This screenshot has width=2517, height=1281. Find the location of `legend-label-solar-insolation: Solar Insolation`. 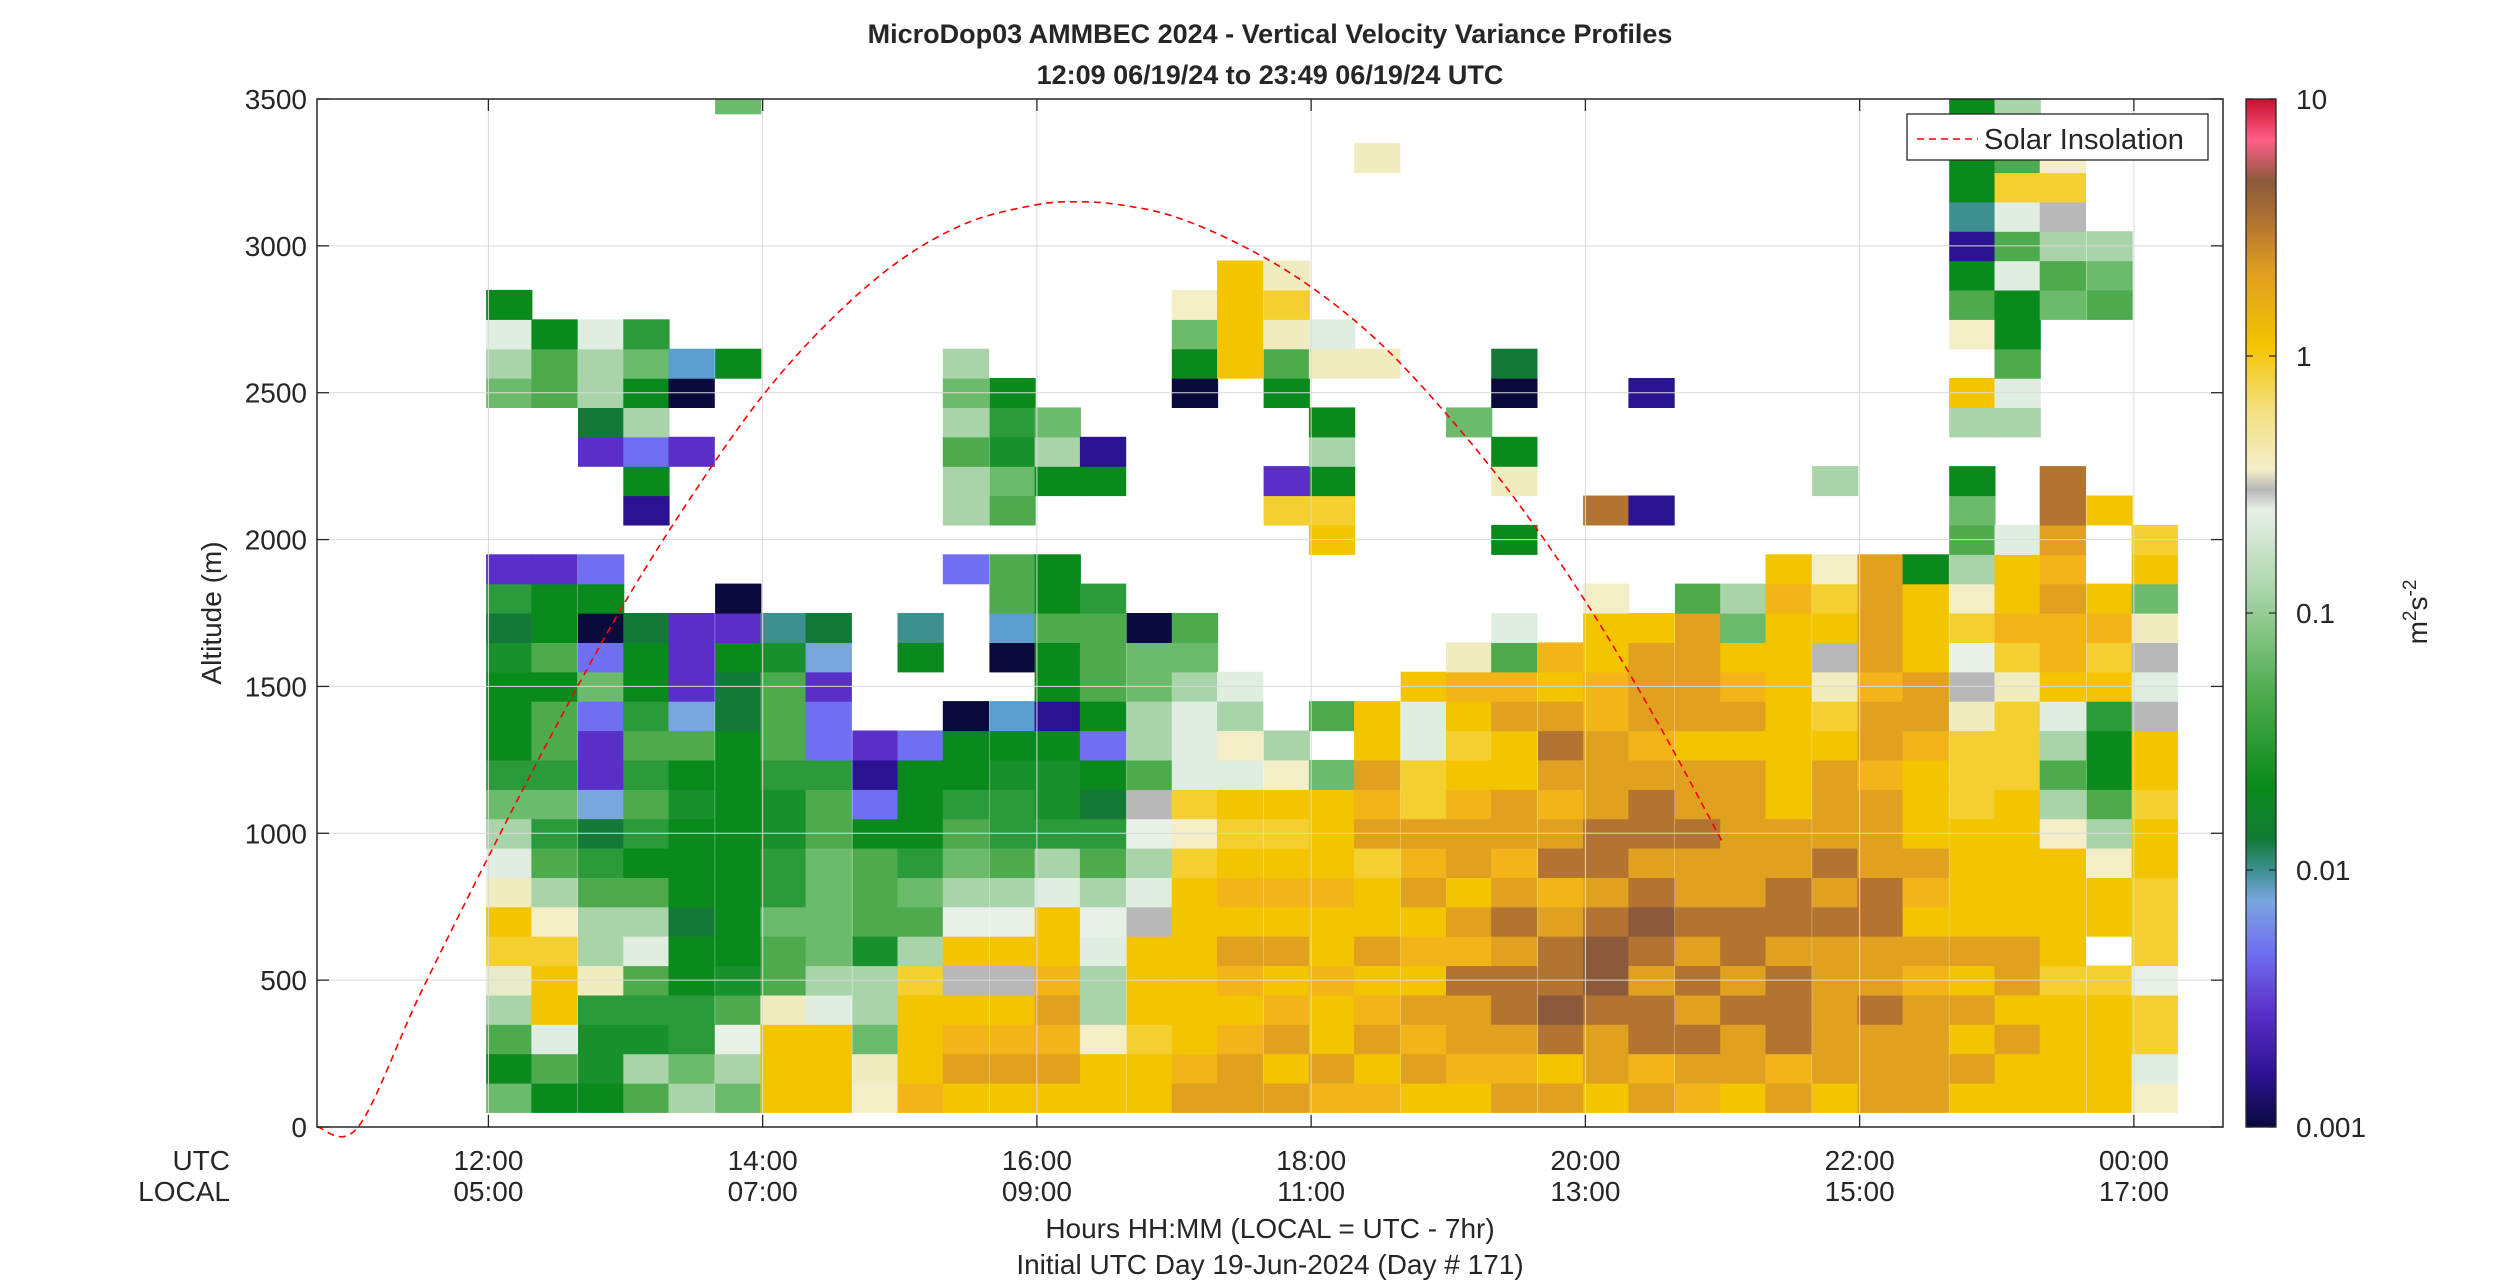

legend-label-solar-insolation: Solar Insolation is located at coordinates (2084, 140).